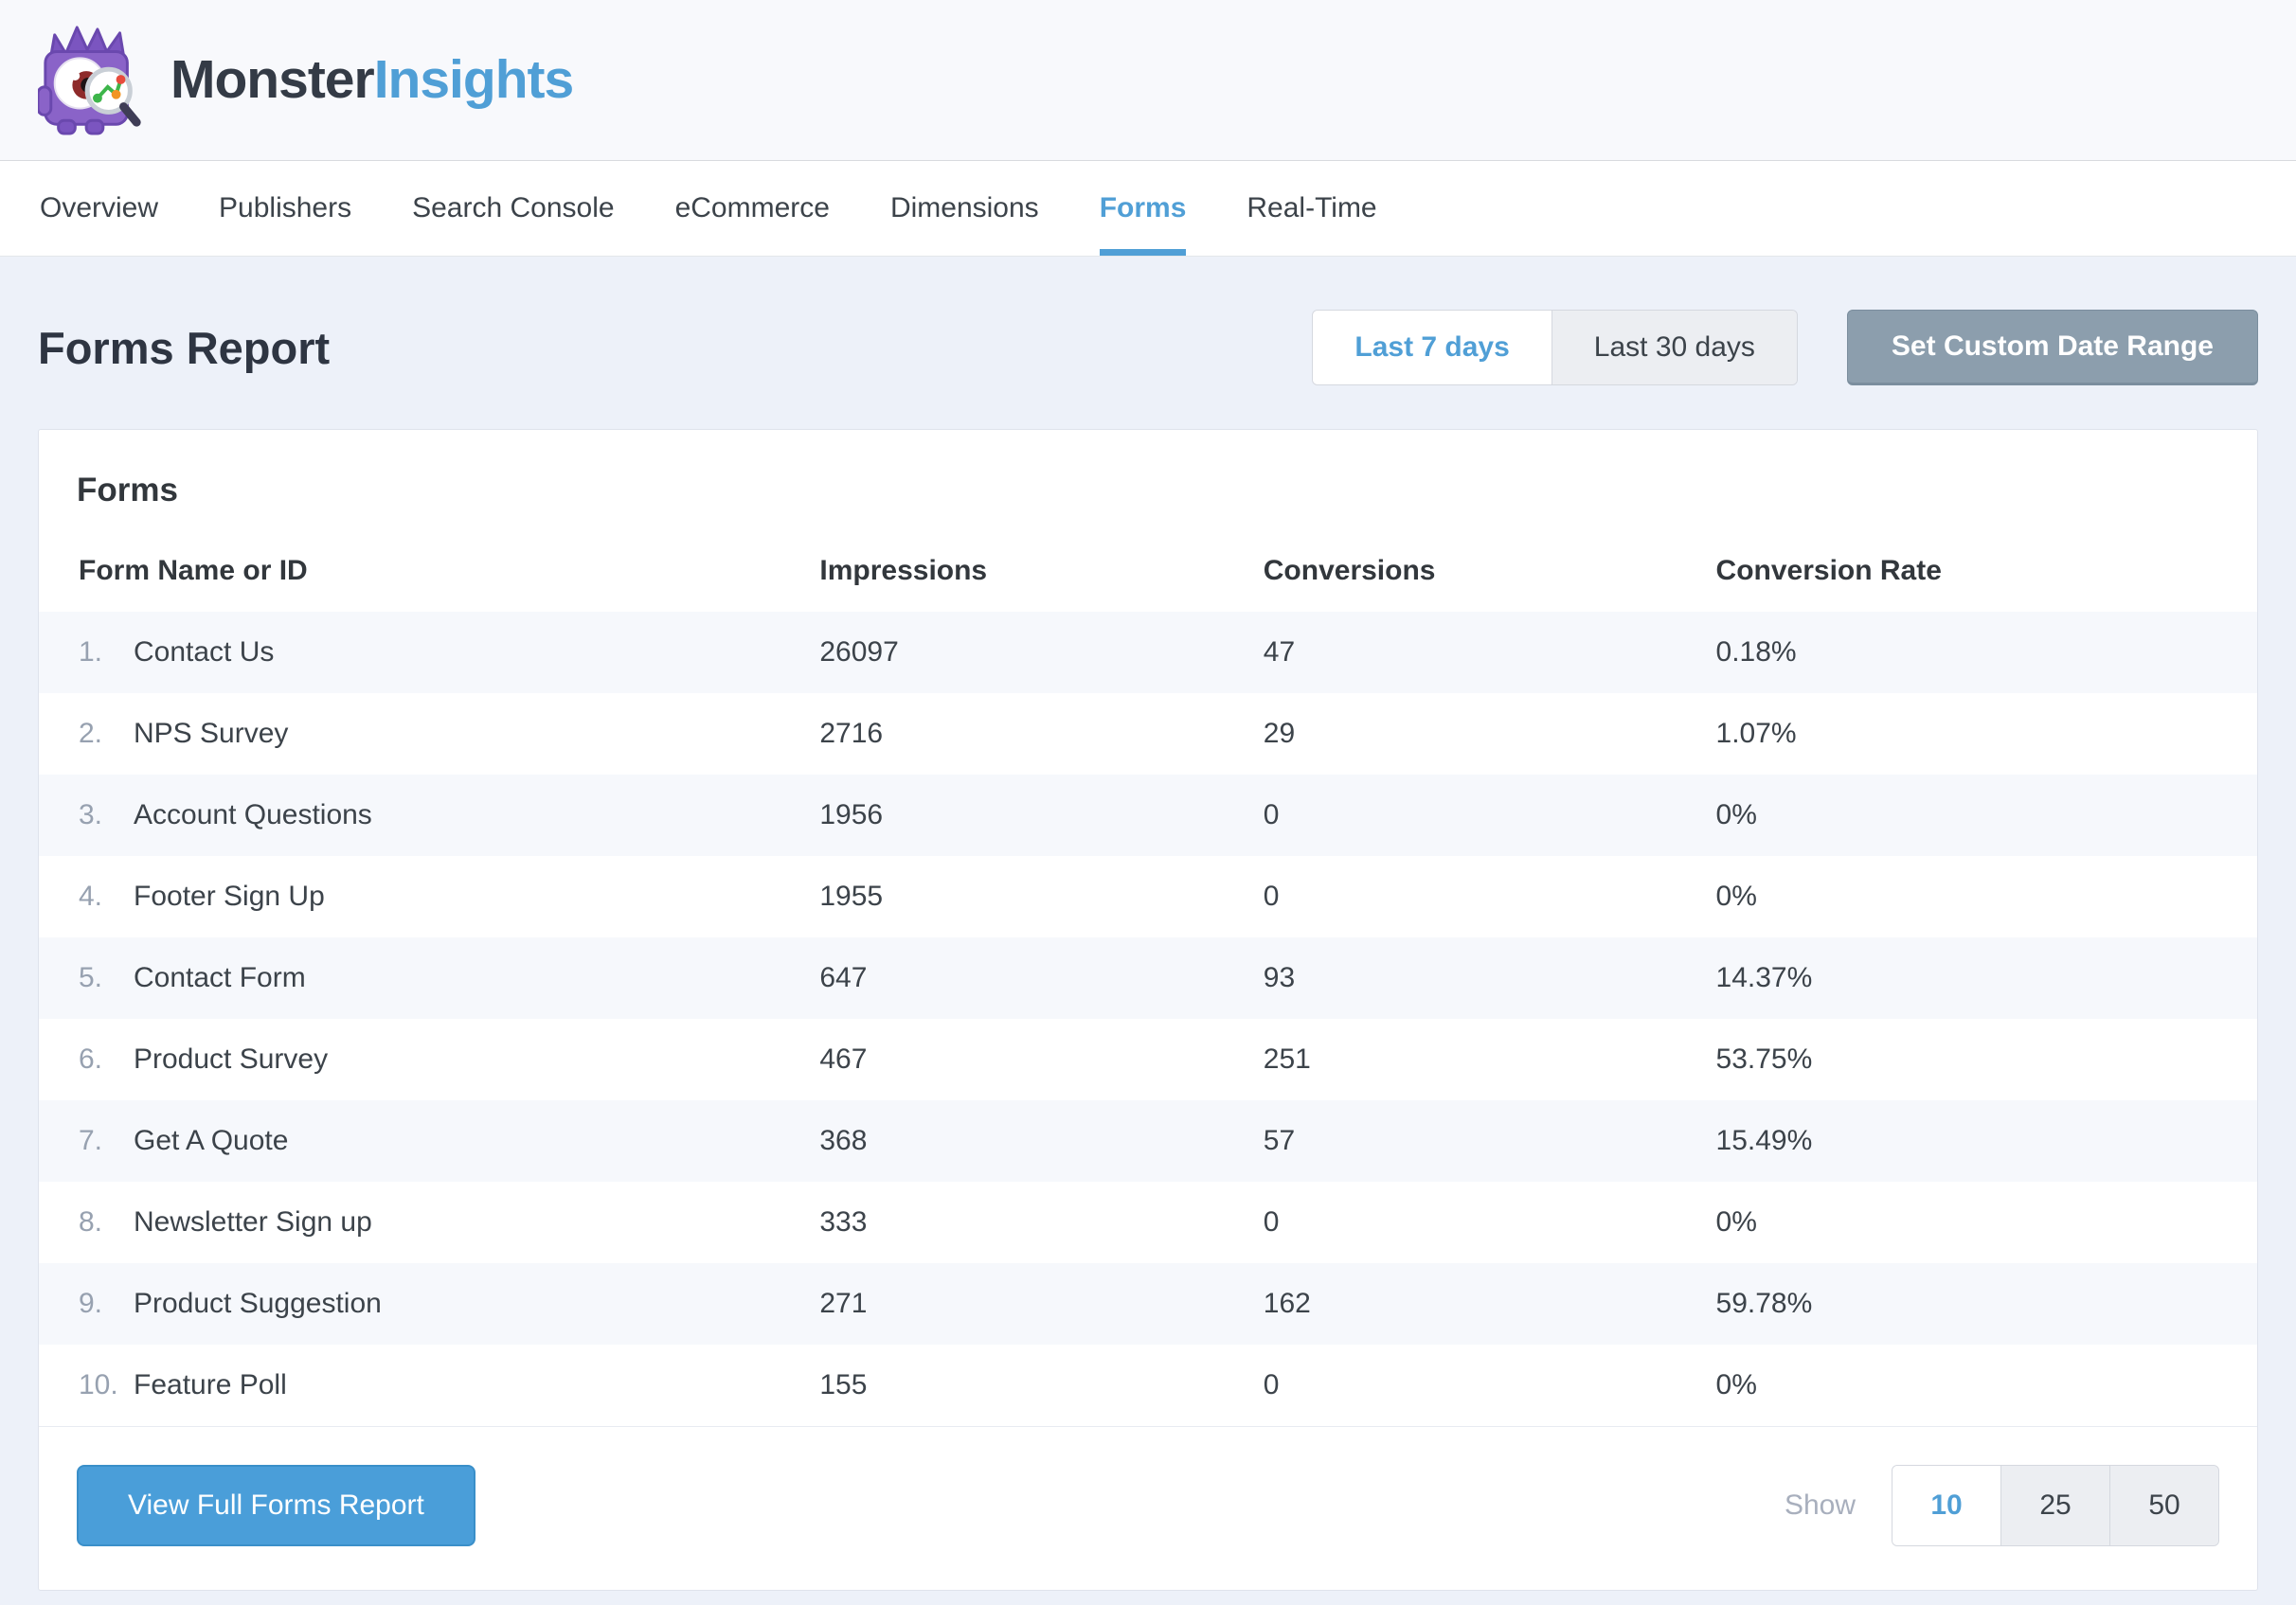 Image resolution: width=2296 pixels, height=1605 pixels. What do you see at coordinates (285, 207) in the screenshot?
I see `tab-publishers: Publishers` at bounding box center [285, 207].